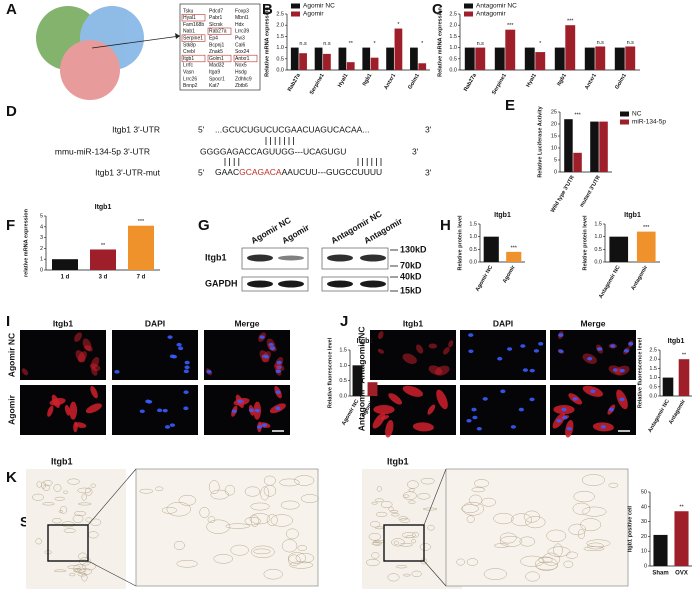 The image size is (697, 594). I want to click on column-title: DAPI, so click(503, 323).